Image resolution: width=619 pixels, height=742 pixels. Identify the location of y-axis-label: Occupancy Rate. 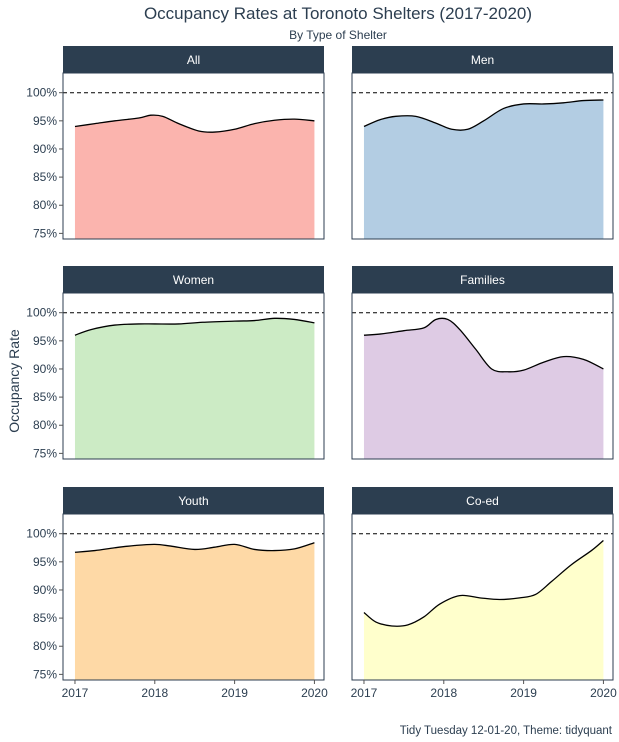
(14, 381).